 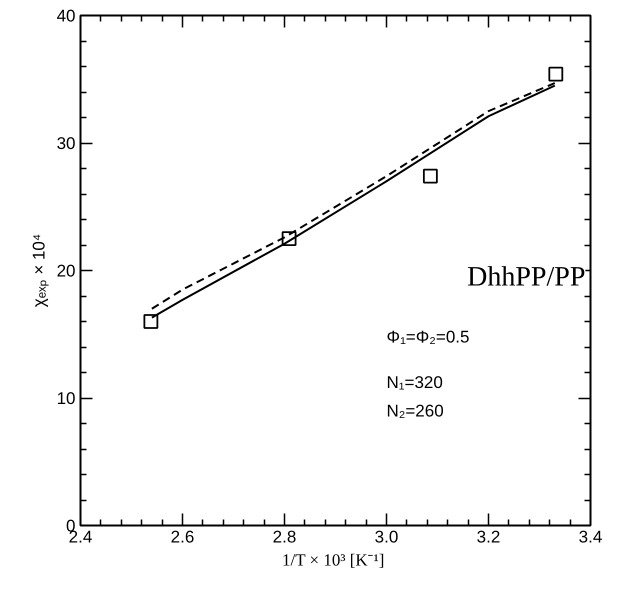 What do you see at coordinates (182, 537) in the screenshot?
I see `x-tick-label: 2.6` at bounding box center [182, 537].